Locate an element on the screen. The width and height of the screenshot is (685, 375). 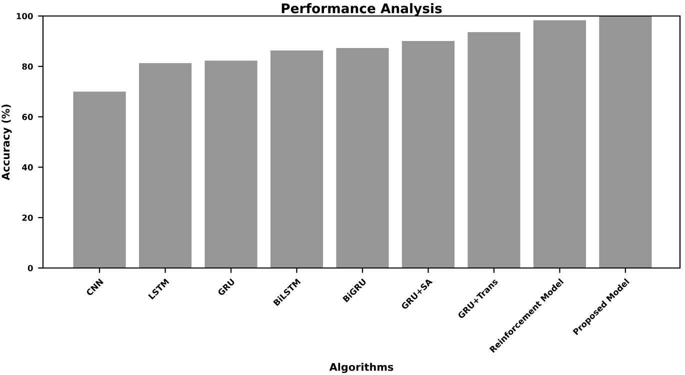
y-tick-label: 0 is located at coordinates (30, 268).